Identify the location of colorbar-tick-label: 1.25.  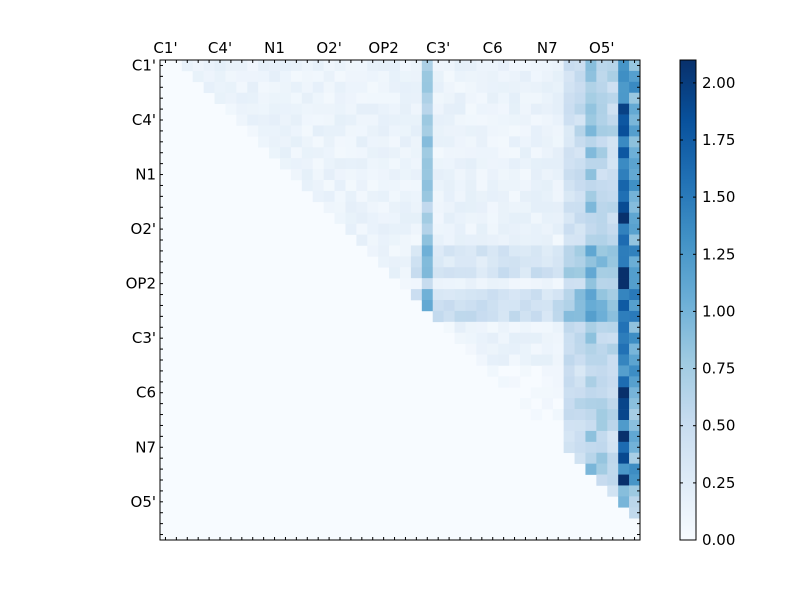
(718, 254).